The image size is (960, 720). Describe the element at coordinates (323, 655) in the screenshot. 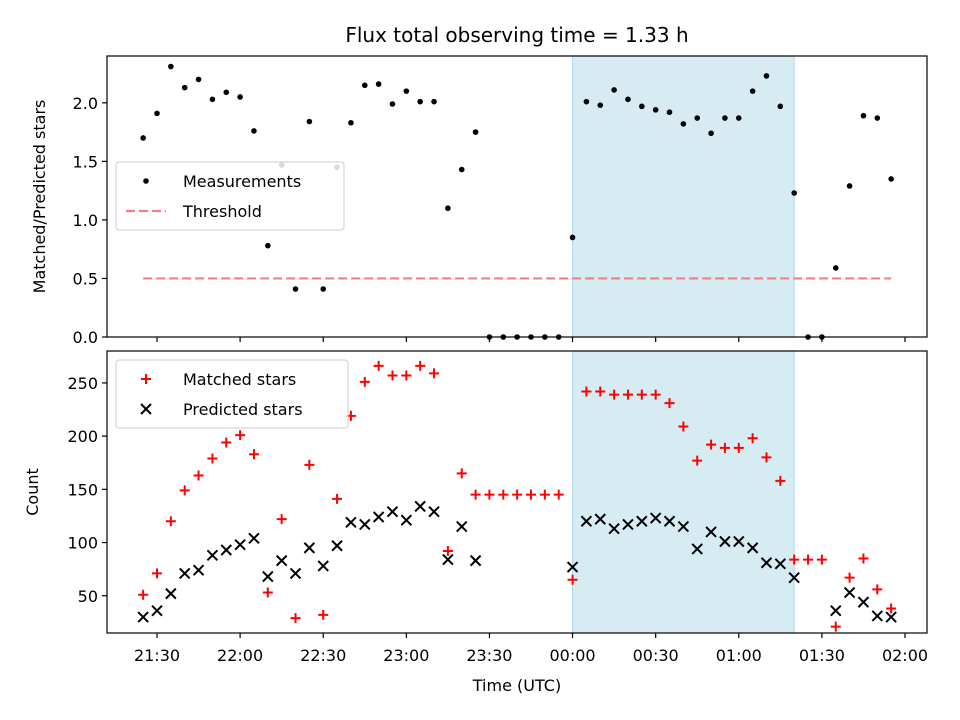

I see `x-tick-label: 22:30` at that location.